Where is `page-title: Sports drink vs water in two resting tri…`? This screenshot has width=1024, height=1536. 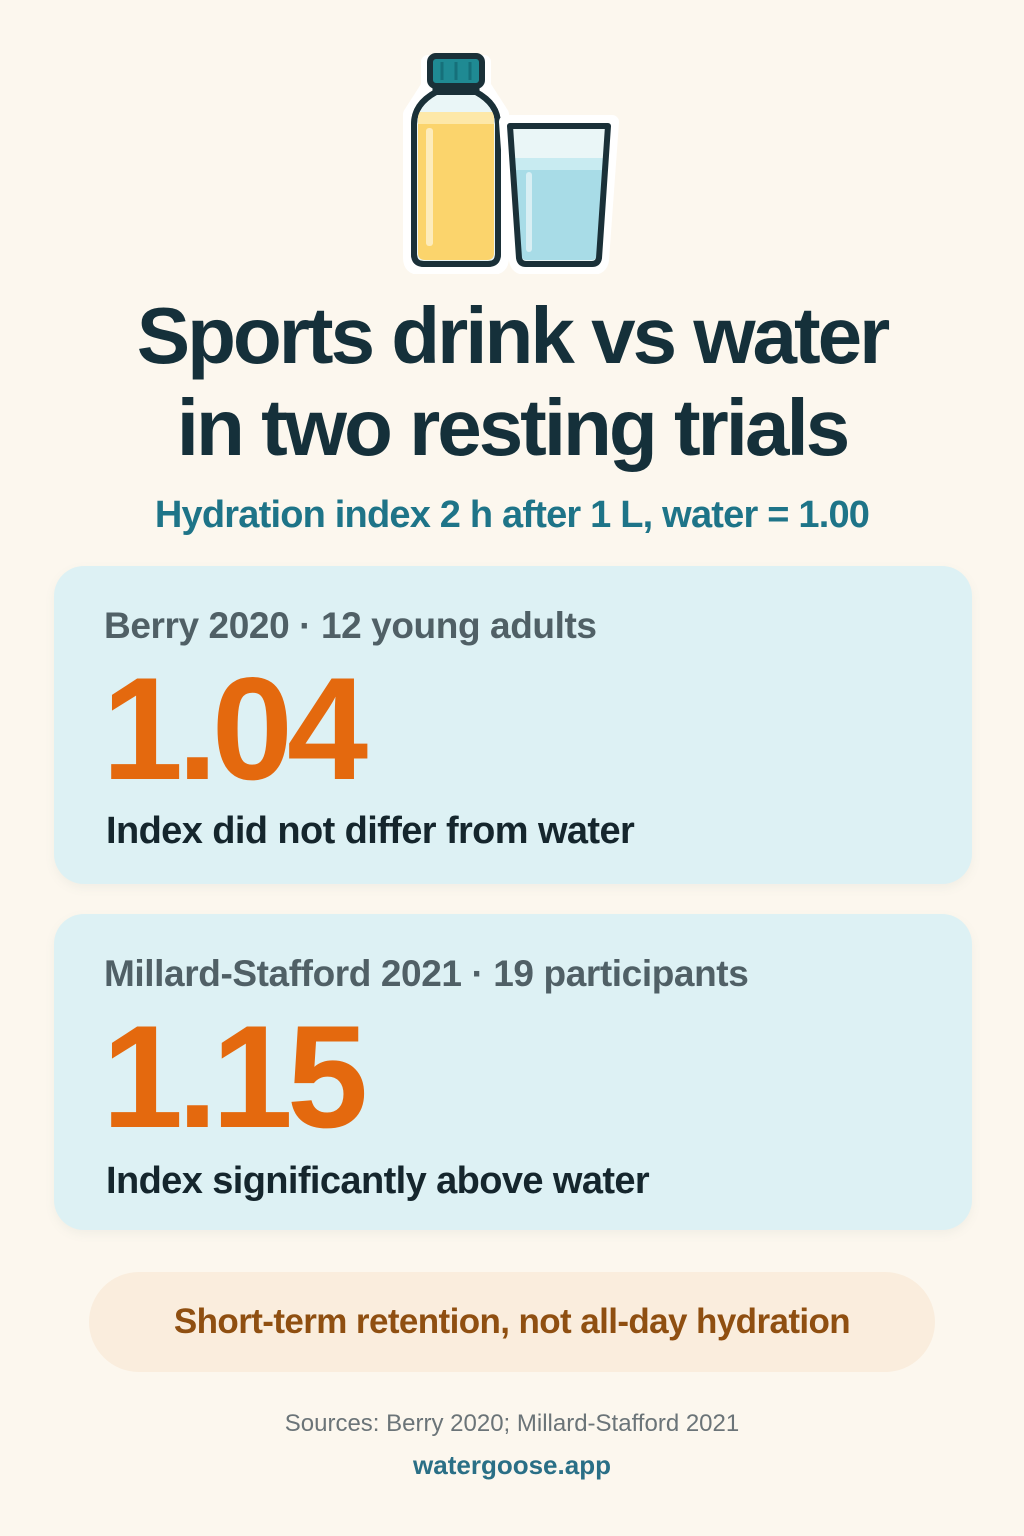 page-title: Sports drink vs water in two resting tri… is located at coordinates (512, 382).